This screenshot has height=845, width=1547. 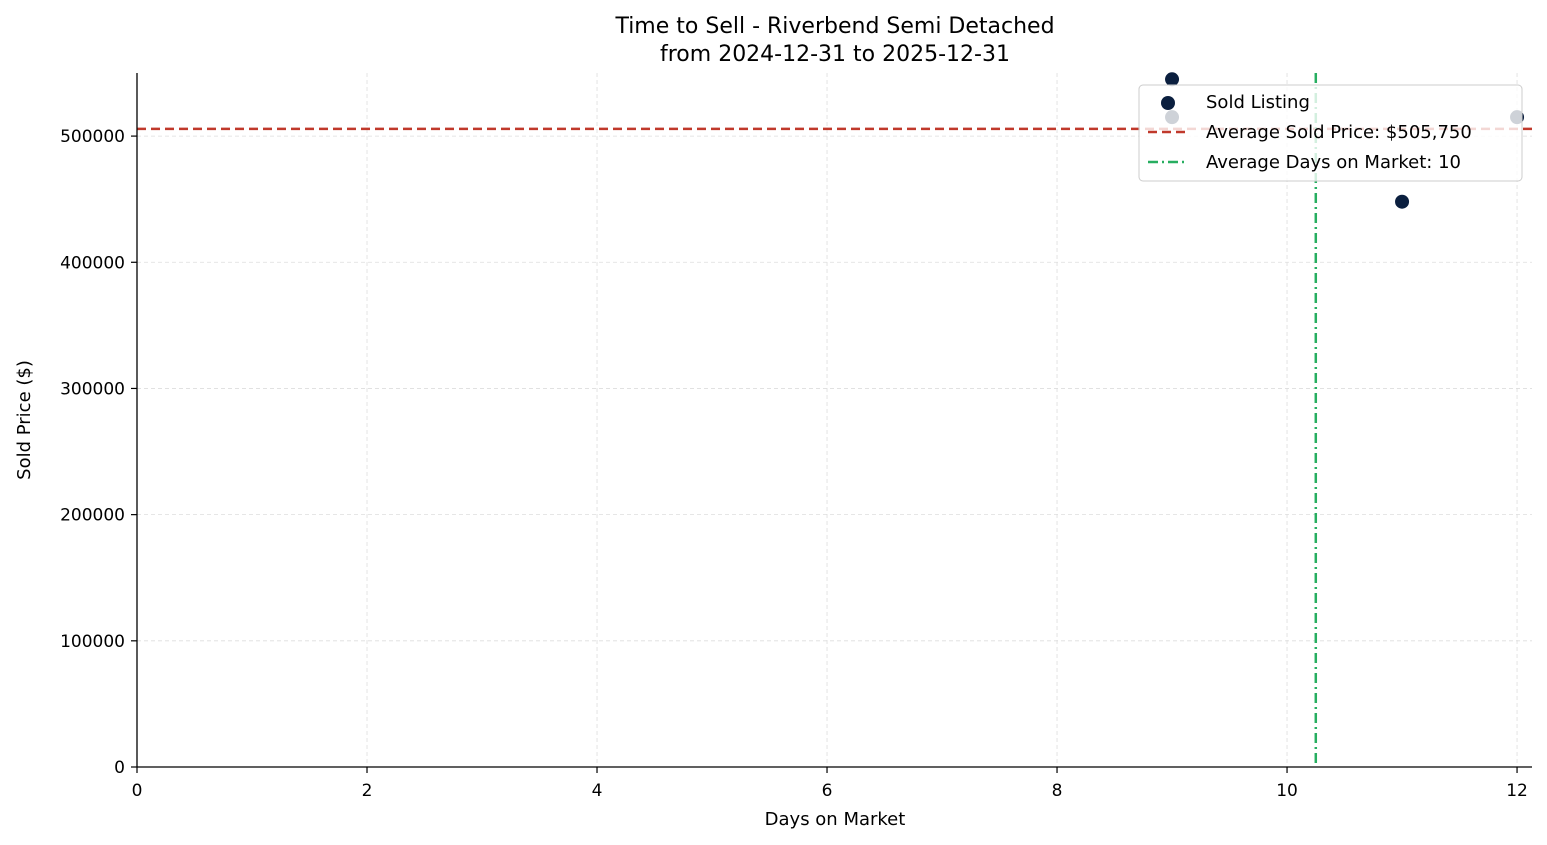 What do you see at coordinates (1057, 791) in the screenshot?
I see `x-tick-label: 8` at bounding box center [1057, 791].